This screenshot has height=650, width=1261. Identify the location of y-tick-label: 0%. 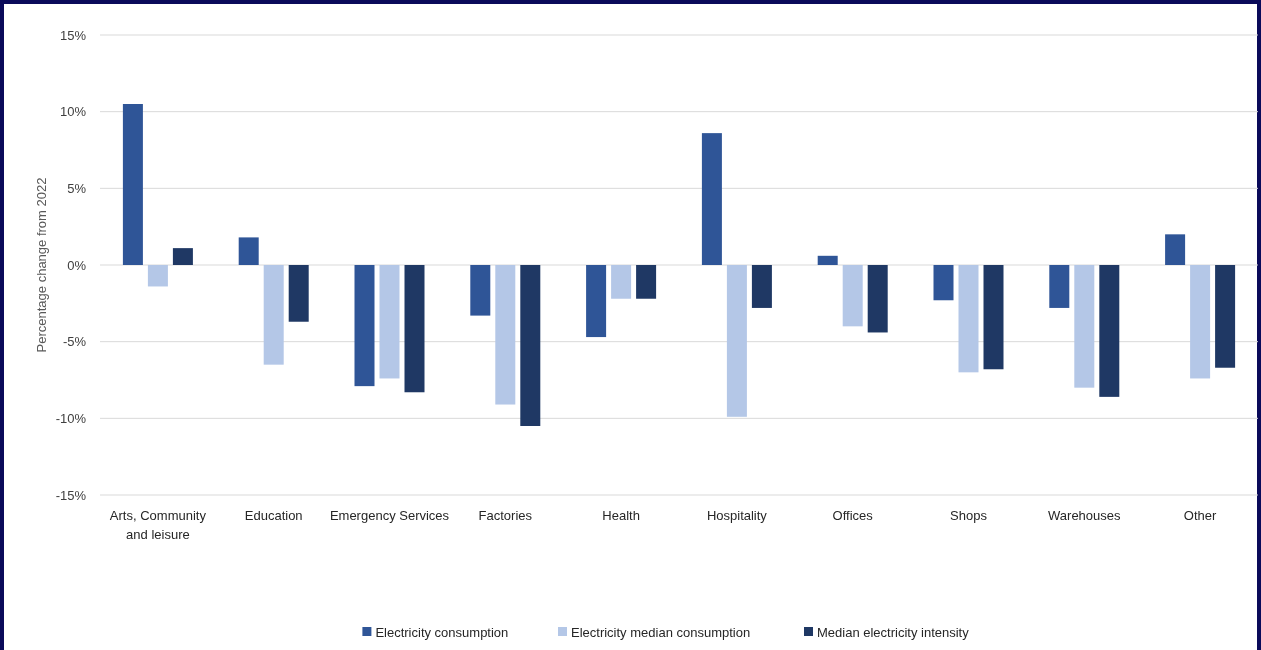
(77, 265).